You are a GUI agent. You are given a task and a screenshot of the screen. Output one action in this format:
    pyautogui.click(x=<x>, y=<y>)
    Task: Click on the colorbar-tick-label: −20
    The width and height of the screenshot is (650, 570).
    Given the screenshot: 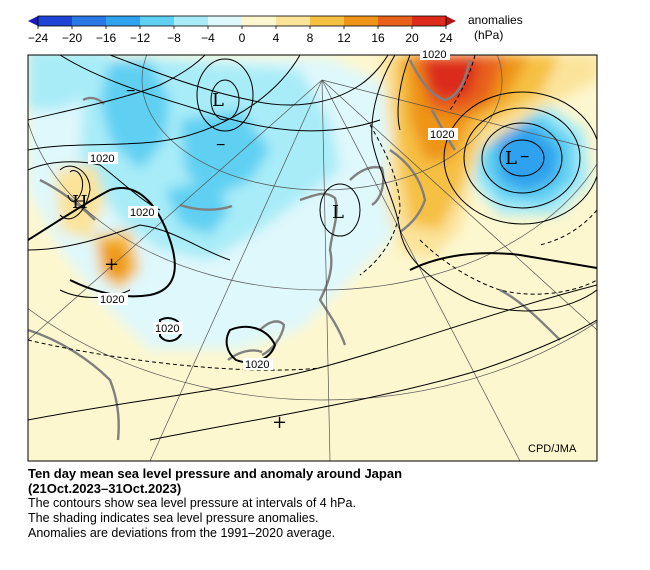 What is the action you would take?
    pyautogui.click(x=72, y=38)
    